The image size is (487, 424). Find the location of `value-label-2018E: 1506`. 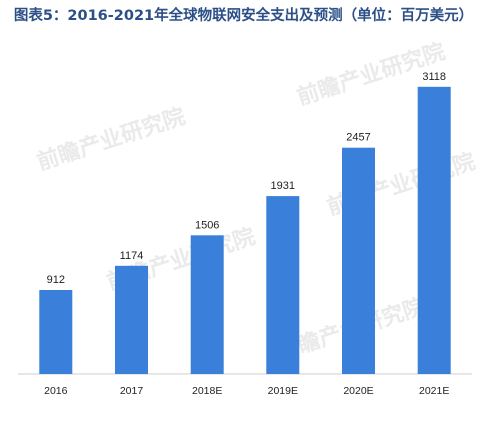

value-label-2018E: 1506 is located at coordinates (207, 225).